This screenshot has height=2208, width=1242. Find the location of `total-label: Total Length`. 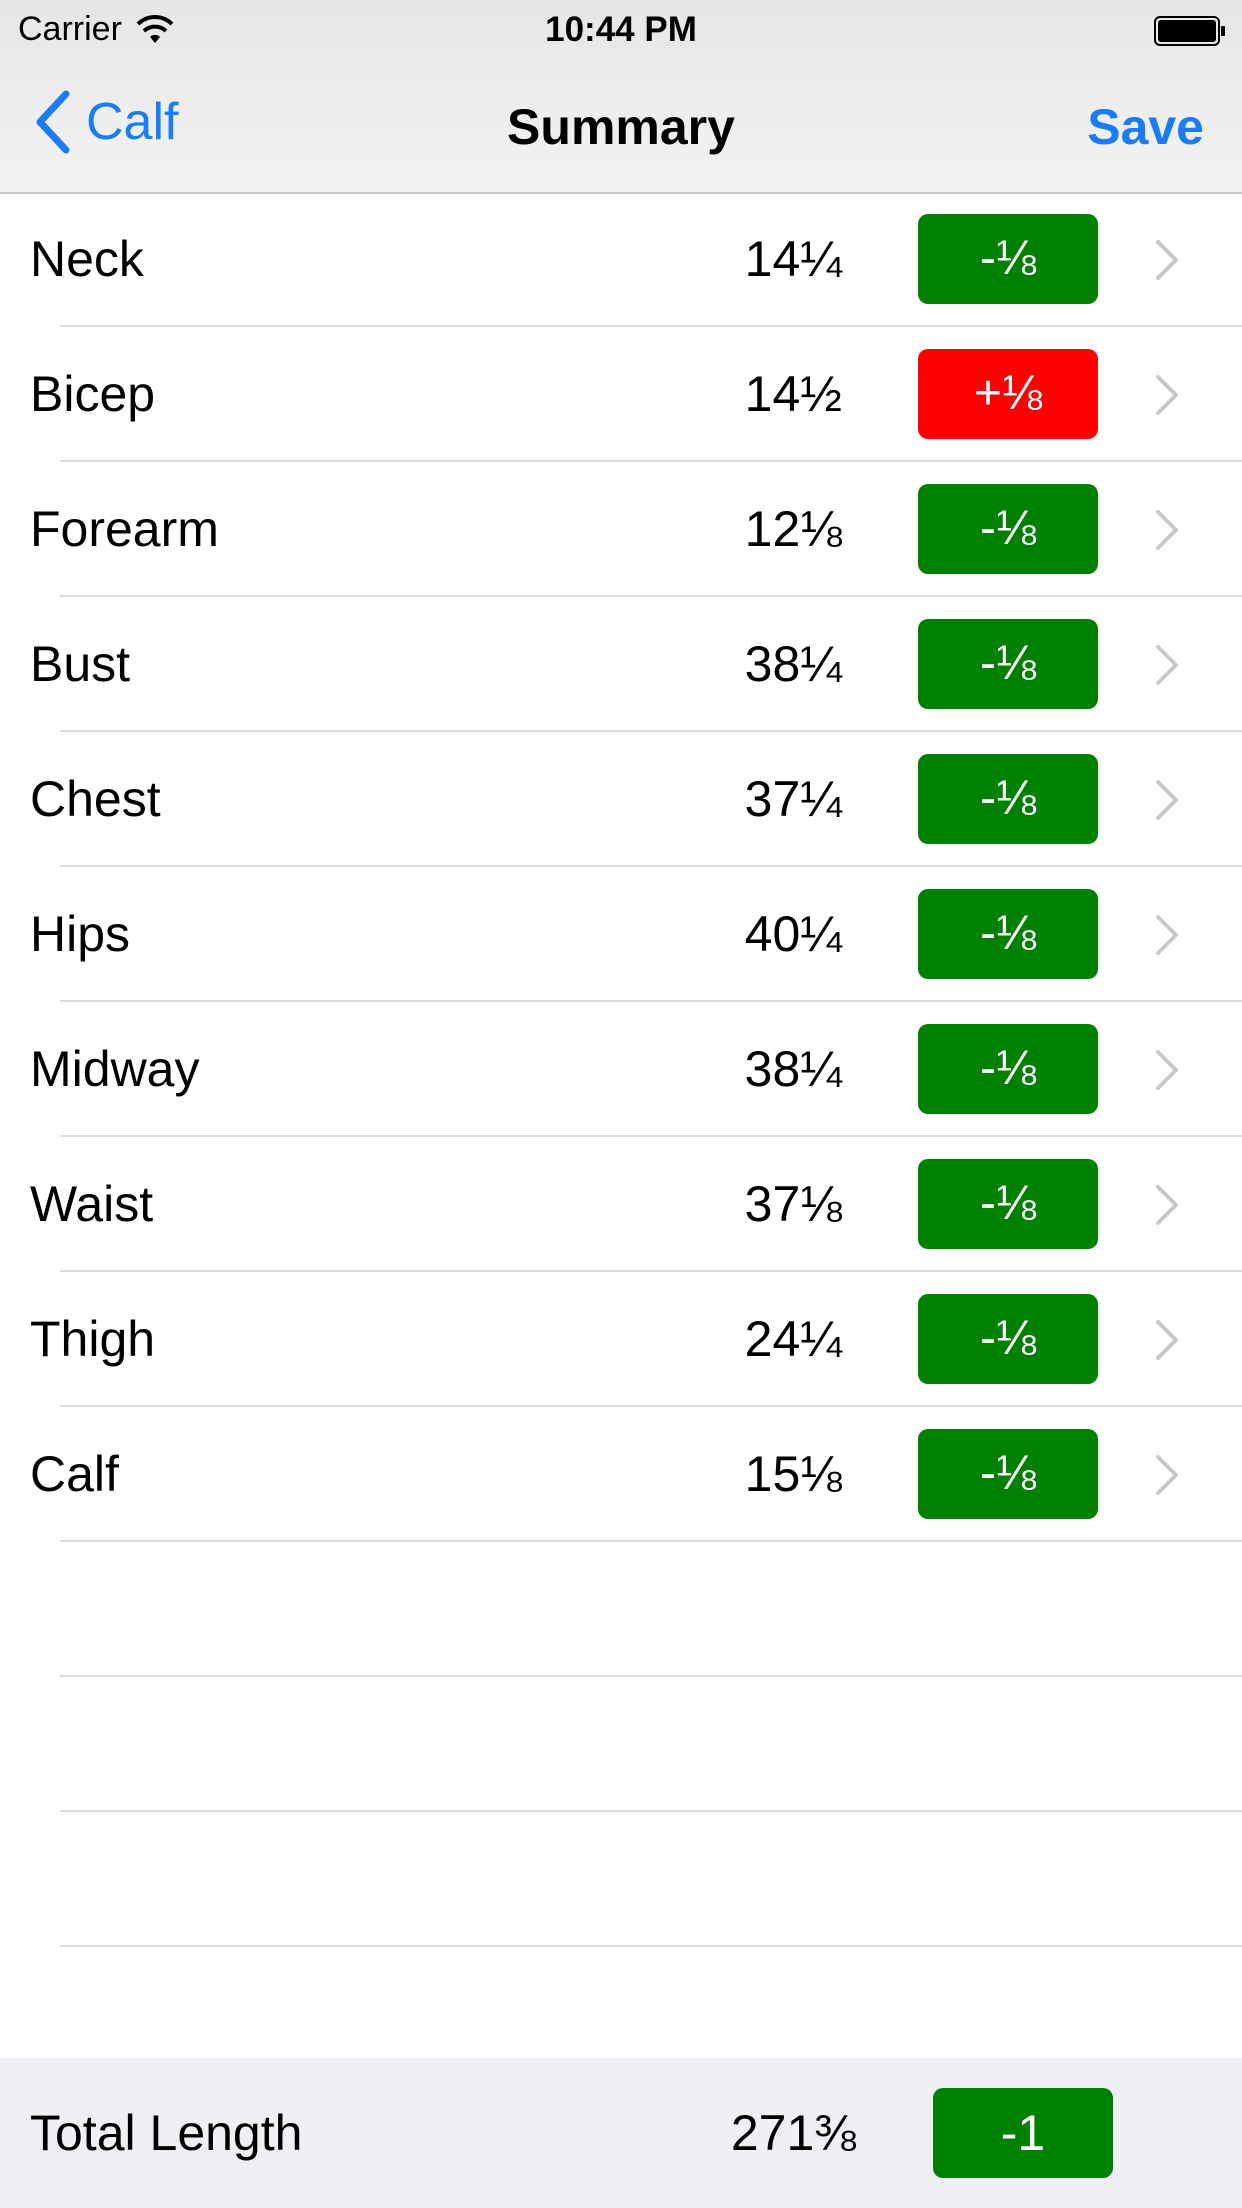

total-label: Total Length is located at coordinates (166, 2133).